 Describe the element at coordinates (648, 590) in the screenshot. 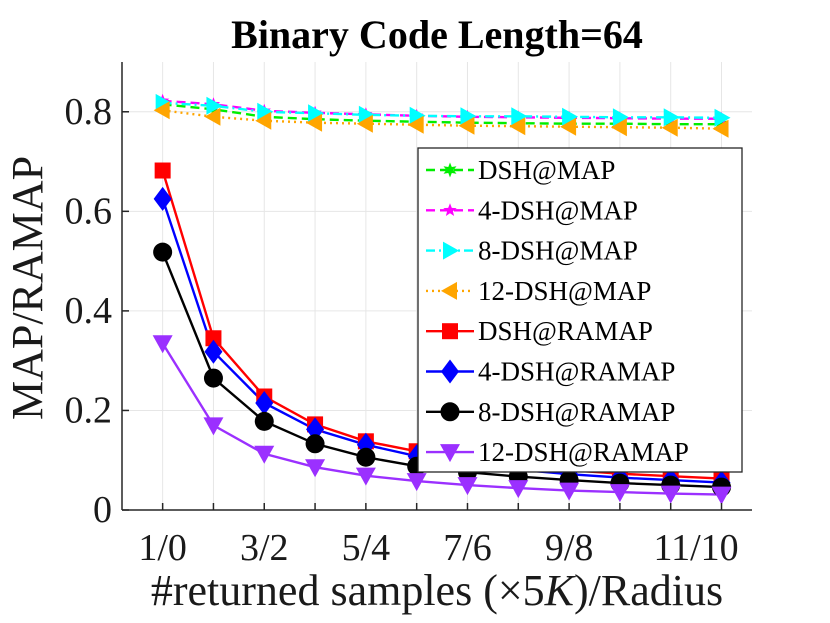

I see `x-axis-label-suffix: )/Radius` at that location.